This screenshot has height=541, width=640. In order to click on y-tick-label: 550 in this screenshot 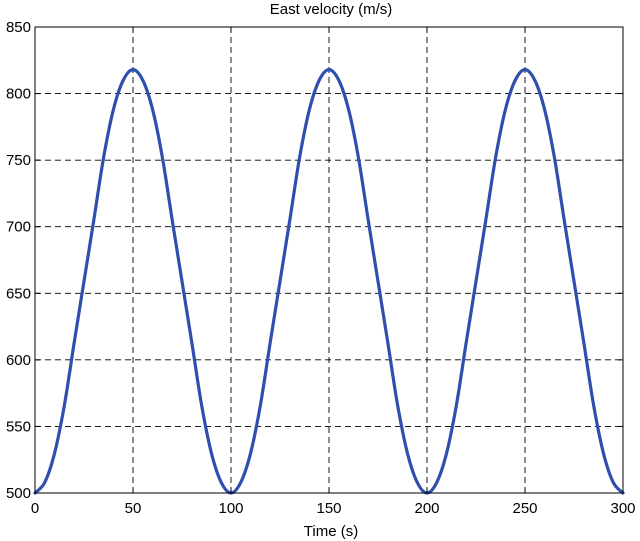, I will do `click(18, 426)`.